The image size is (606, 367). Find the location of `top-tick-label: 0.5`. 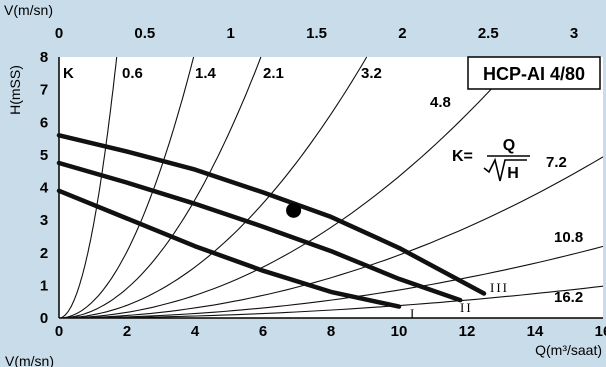

top-tick-label: 0.5 is located at coordinates (144, 33).